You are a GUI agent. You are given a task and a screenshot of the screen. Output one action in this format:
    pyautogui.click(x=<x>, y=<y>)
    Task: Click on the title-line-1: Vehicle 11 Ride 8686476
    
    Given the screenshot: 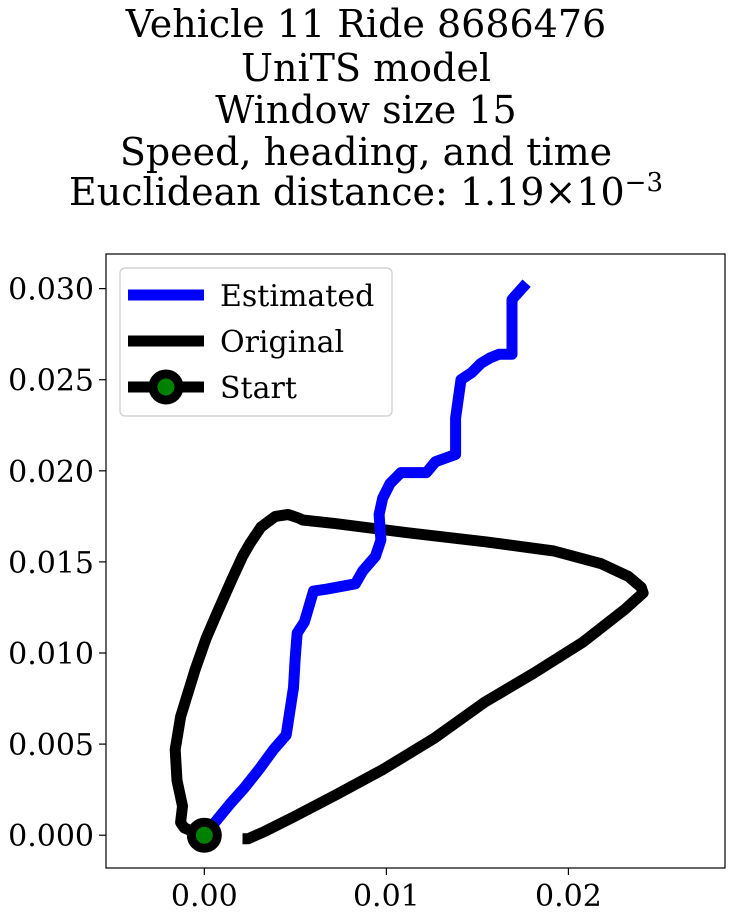 What is the action you would take?
    pyautogui.click(x=366, y=24)
    